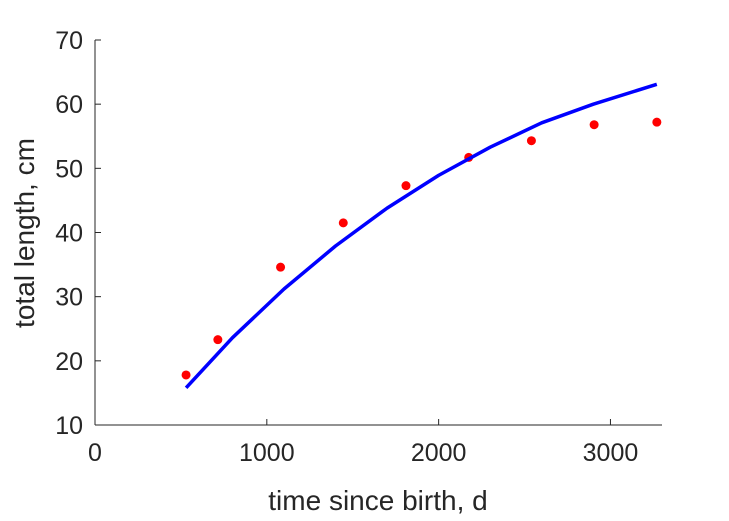 The image size is (729, 521). Describe the element at coordinates (69, 426) in the screenshot. I see `y-tick-label: 10` at that location.